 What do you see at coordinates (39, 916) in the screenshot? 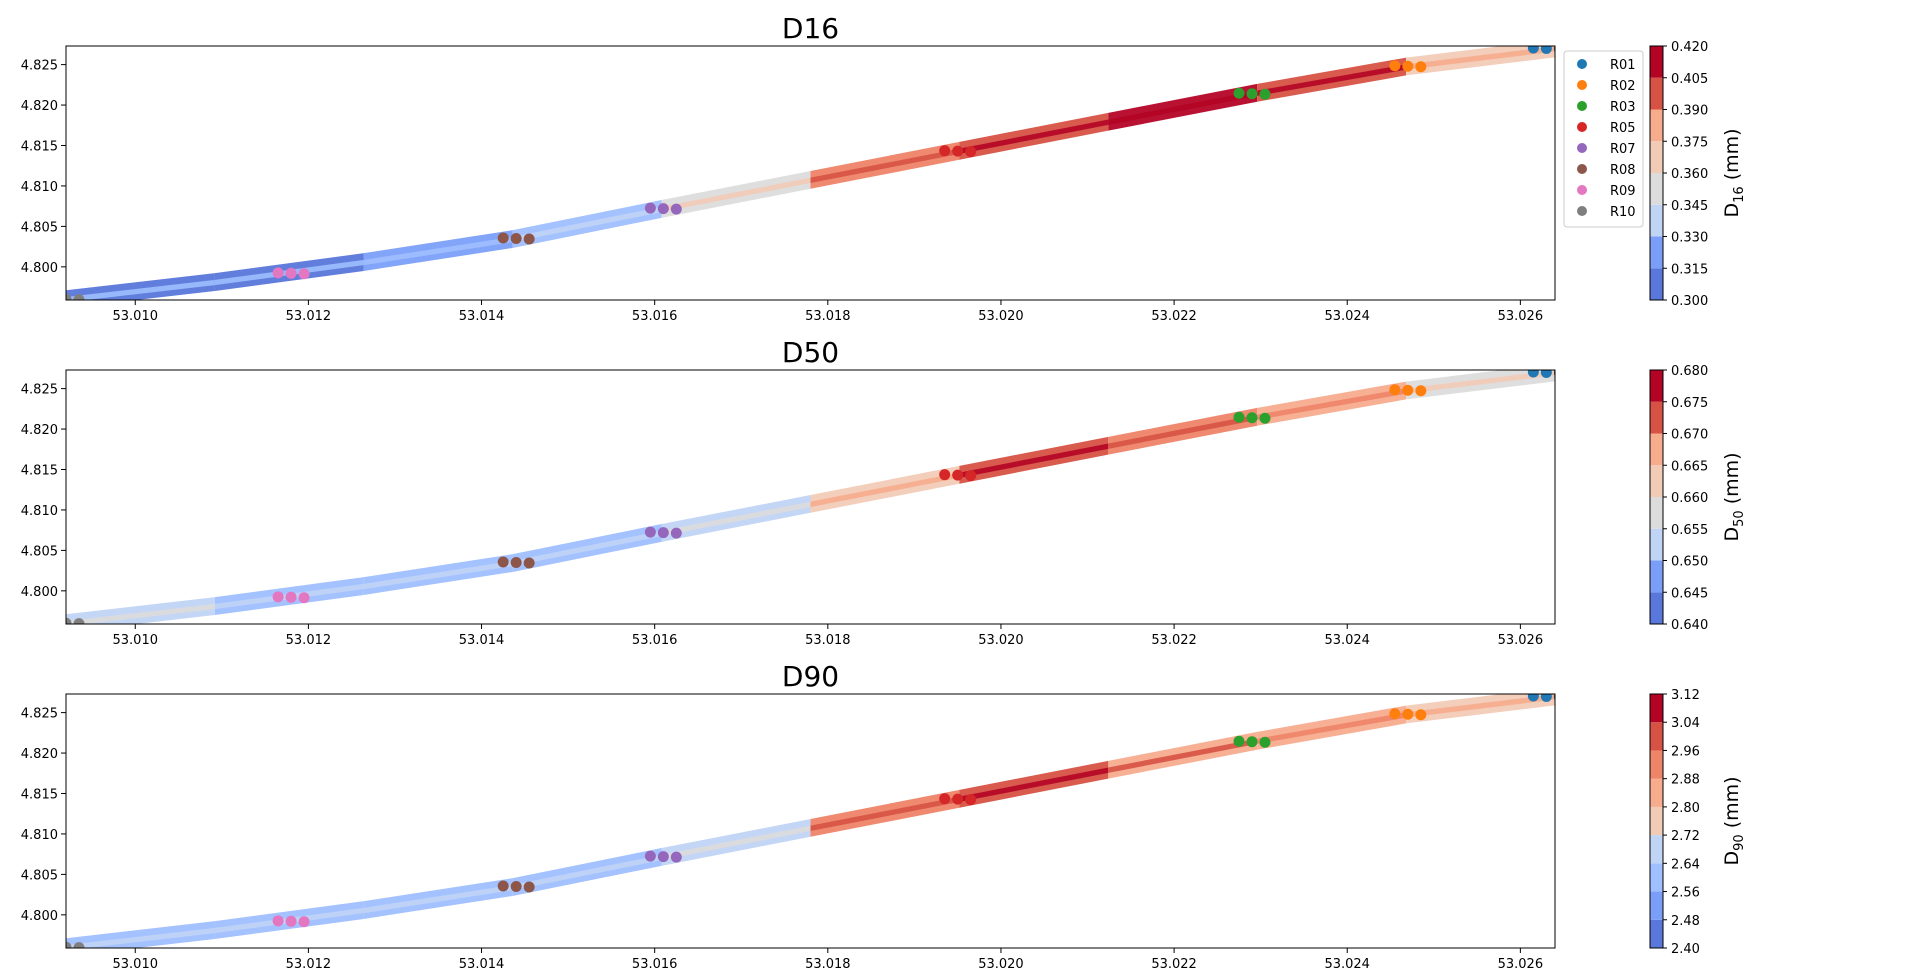
I see `y-tick-label: 4.800` at bounding box center [39, 916].